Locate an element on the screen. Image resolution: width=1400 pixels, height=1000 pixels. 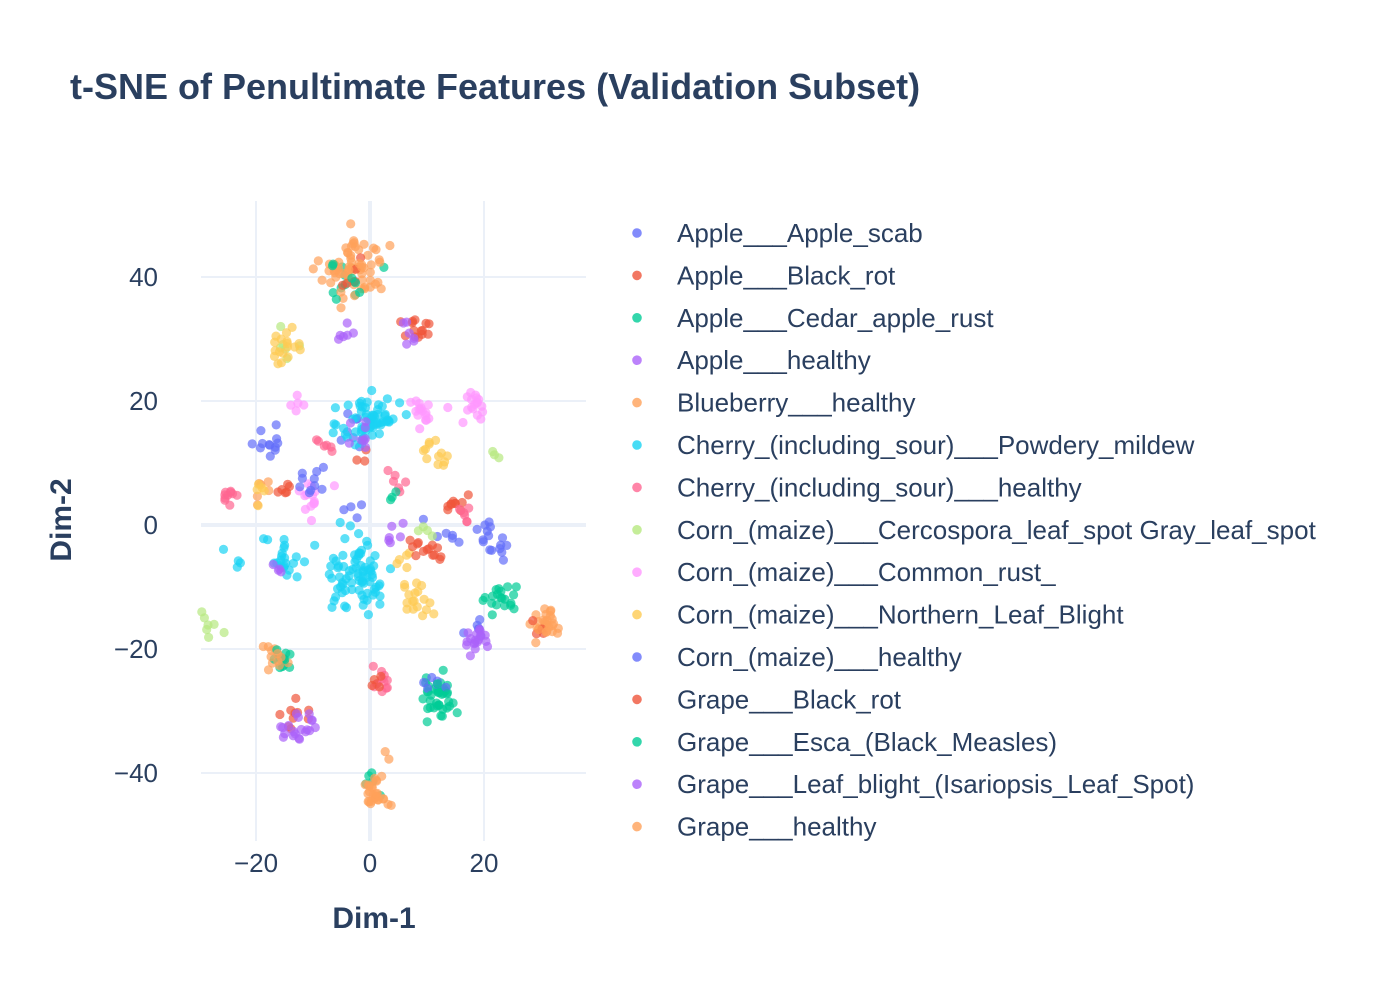
legend-item: Cherry_(including_sour)___Powdery_mildew is located at coordinates (913, 445).